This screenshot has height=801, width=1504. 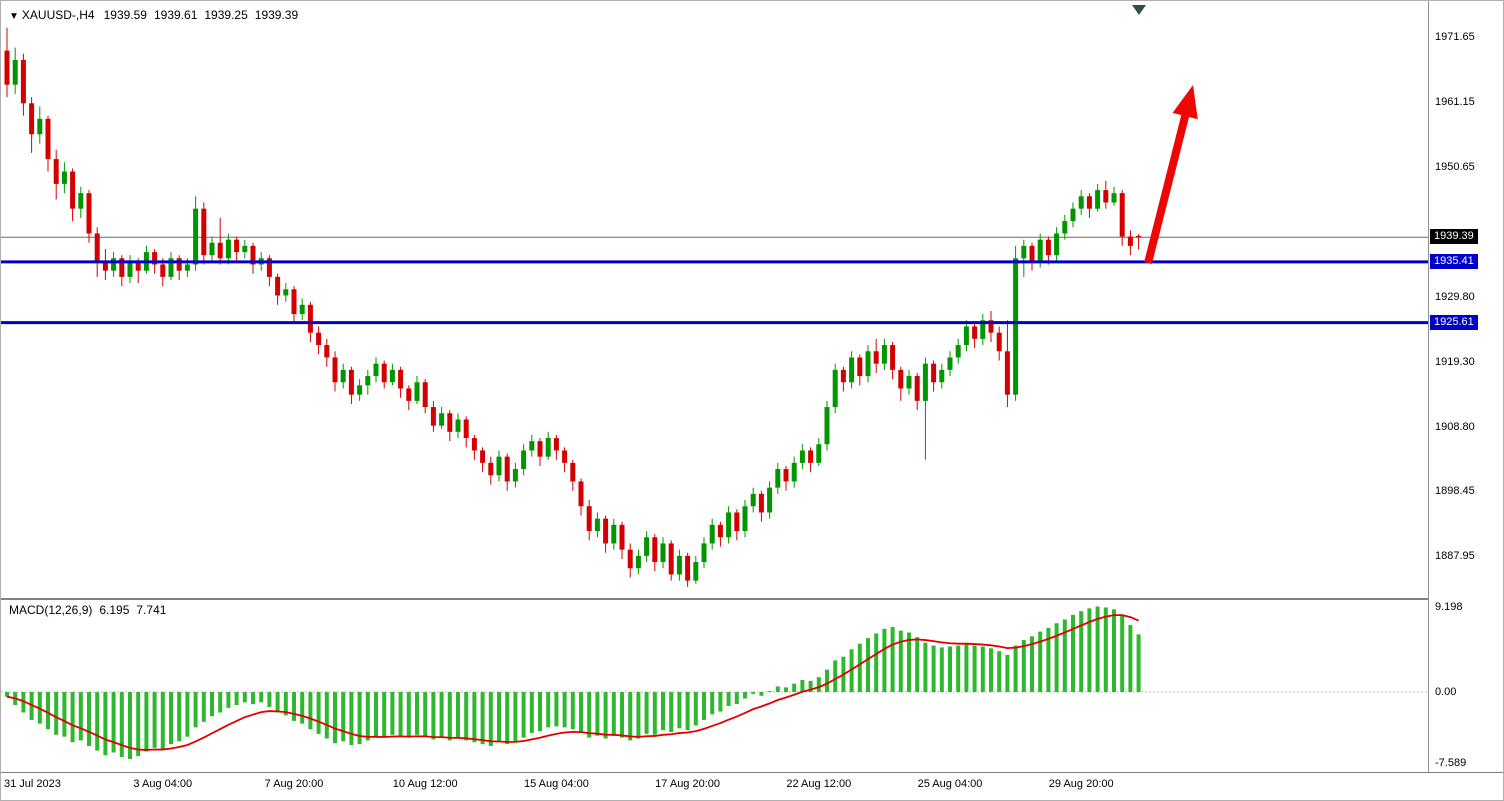 I want to click on ohlc-high: 1939.61, so click(x=175, y=15).